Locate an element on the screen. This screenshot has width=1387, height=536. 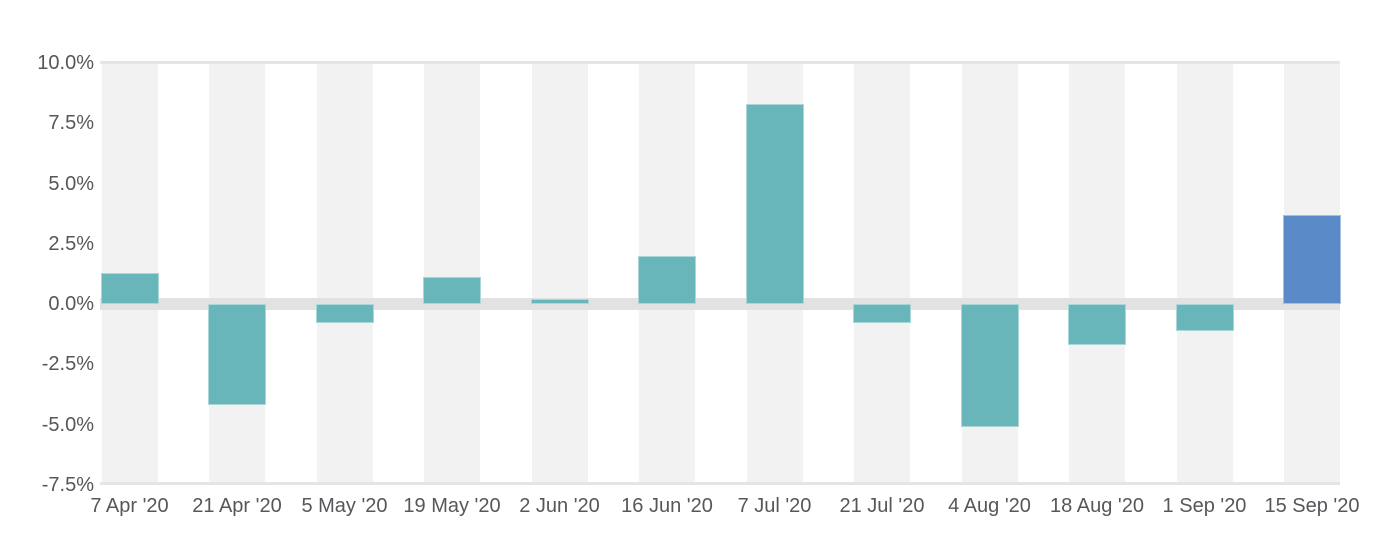
x-axis-label-1-sep-20: 1 Sep '20 is located at coordinates (1204, 506).